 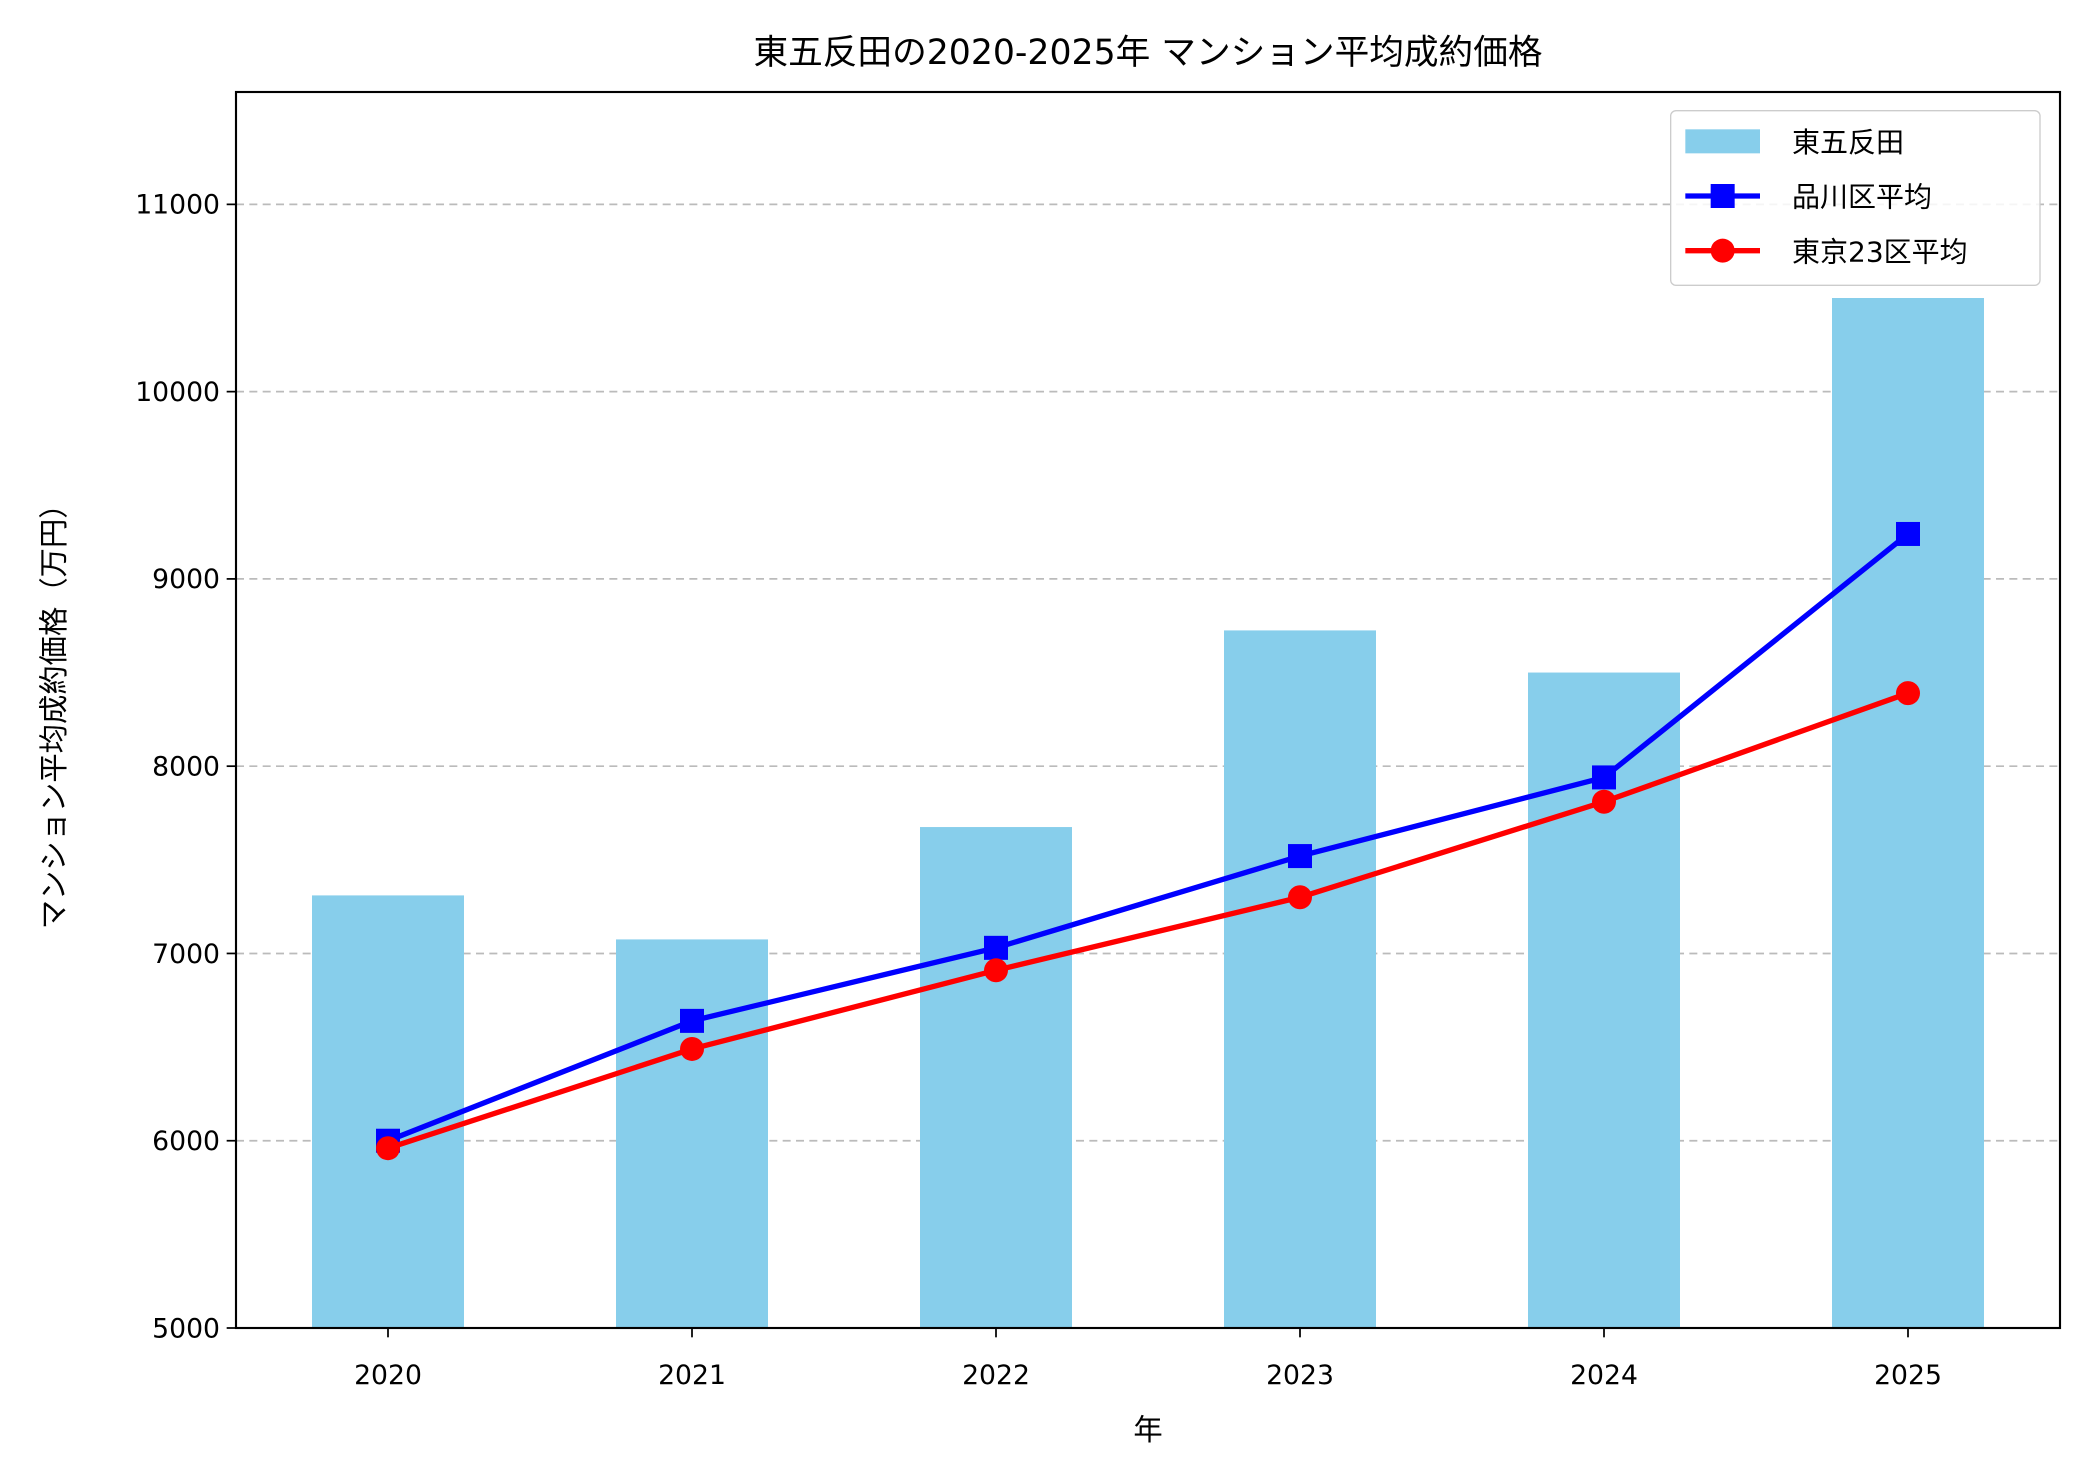 I want to click on legend-label: 東五反田, so click(x=1848, y=142).